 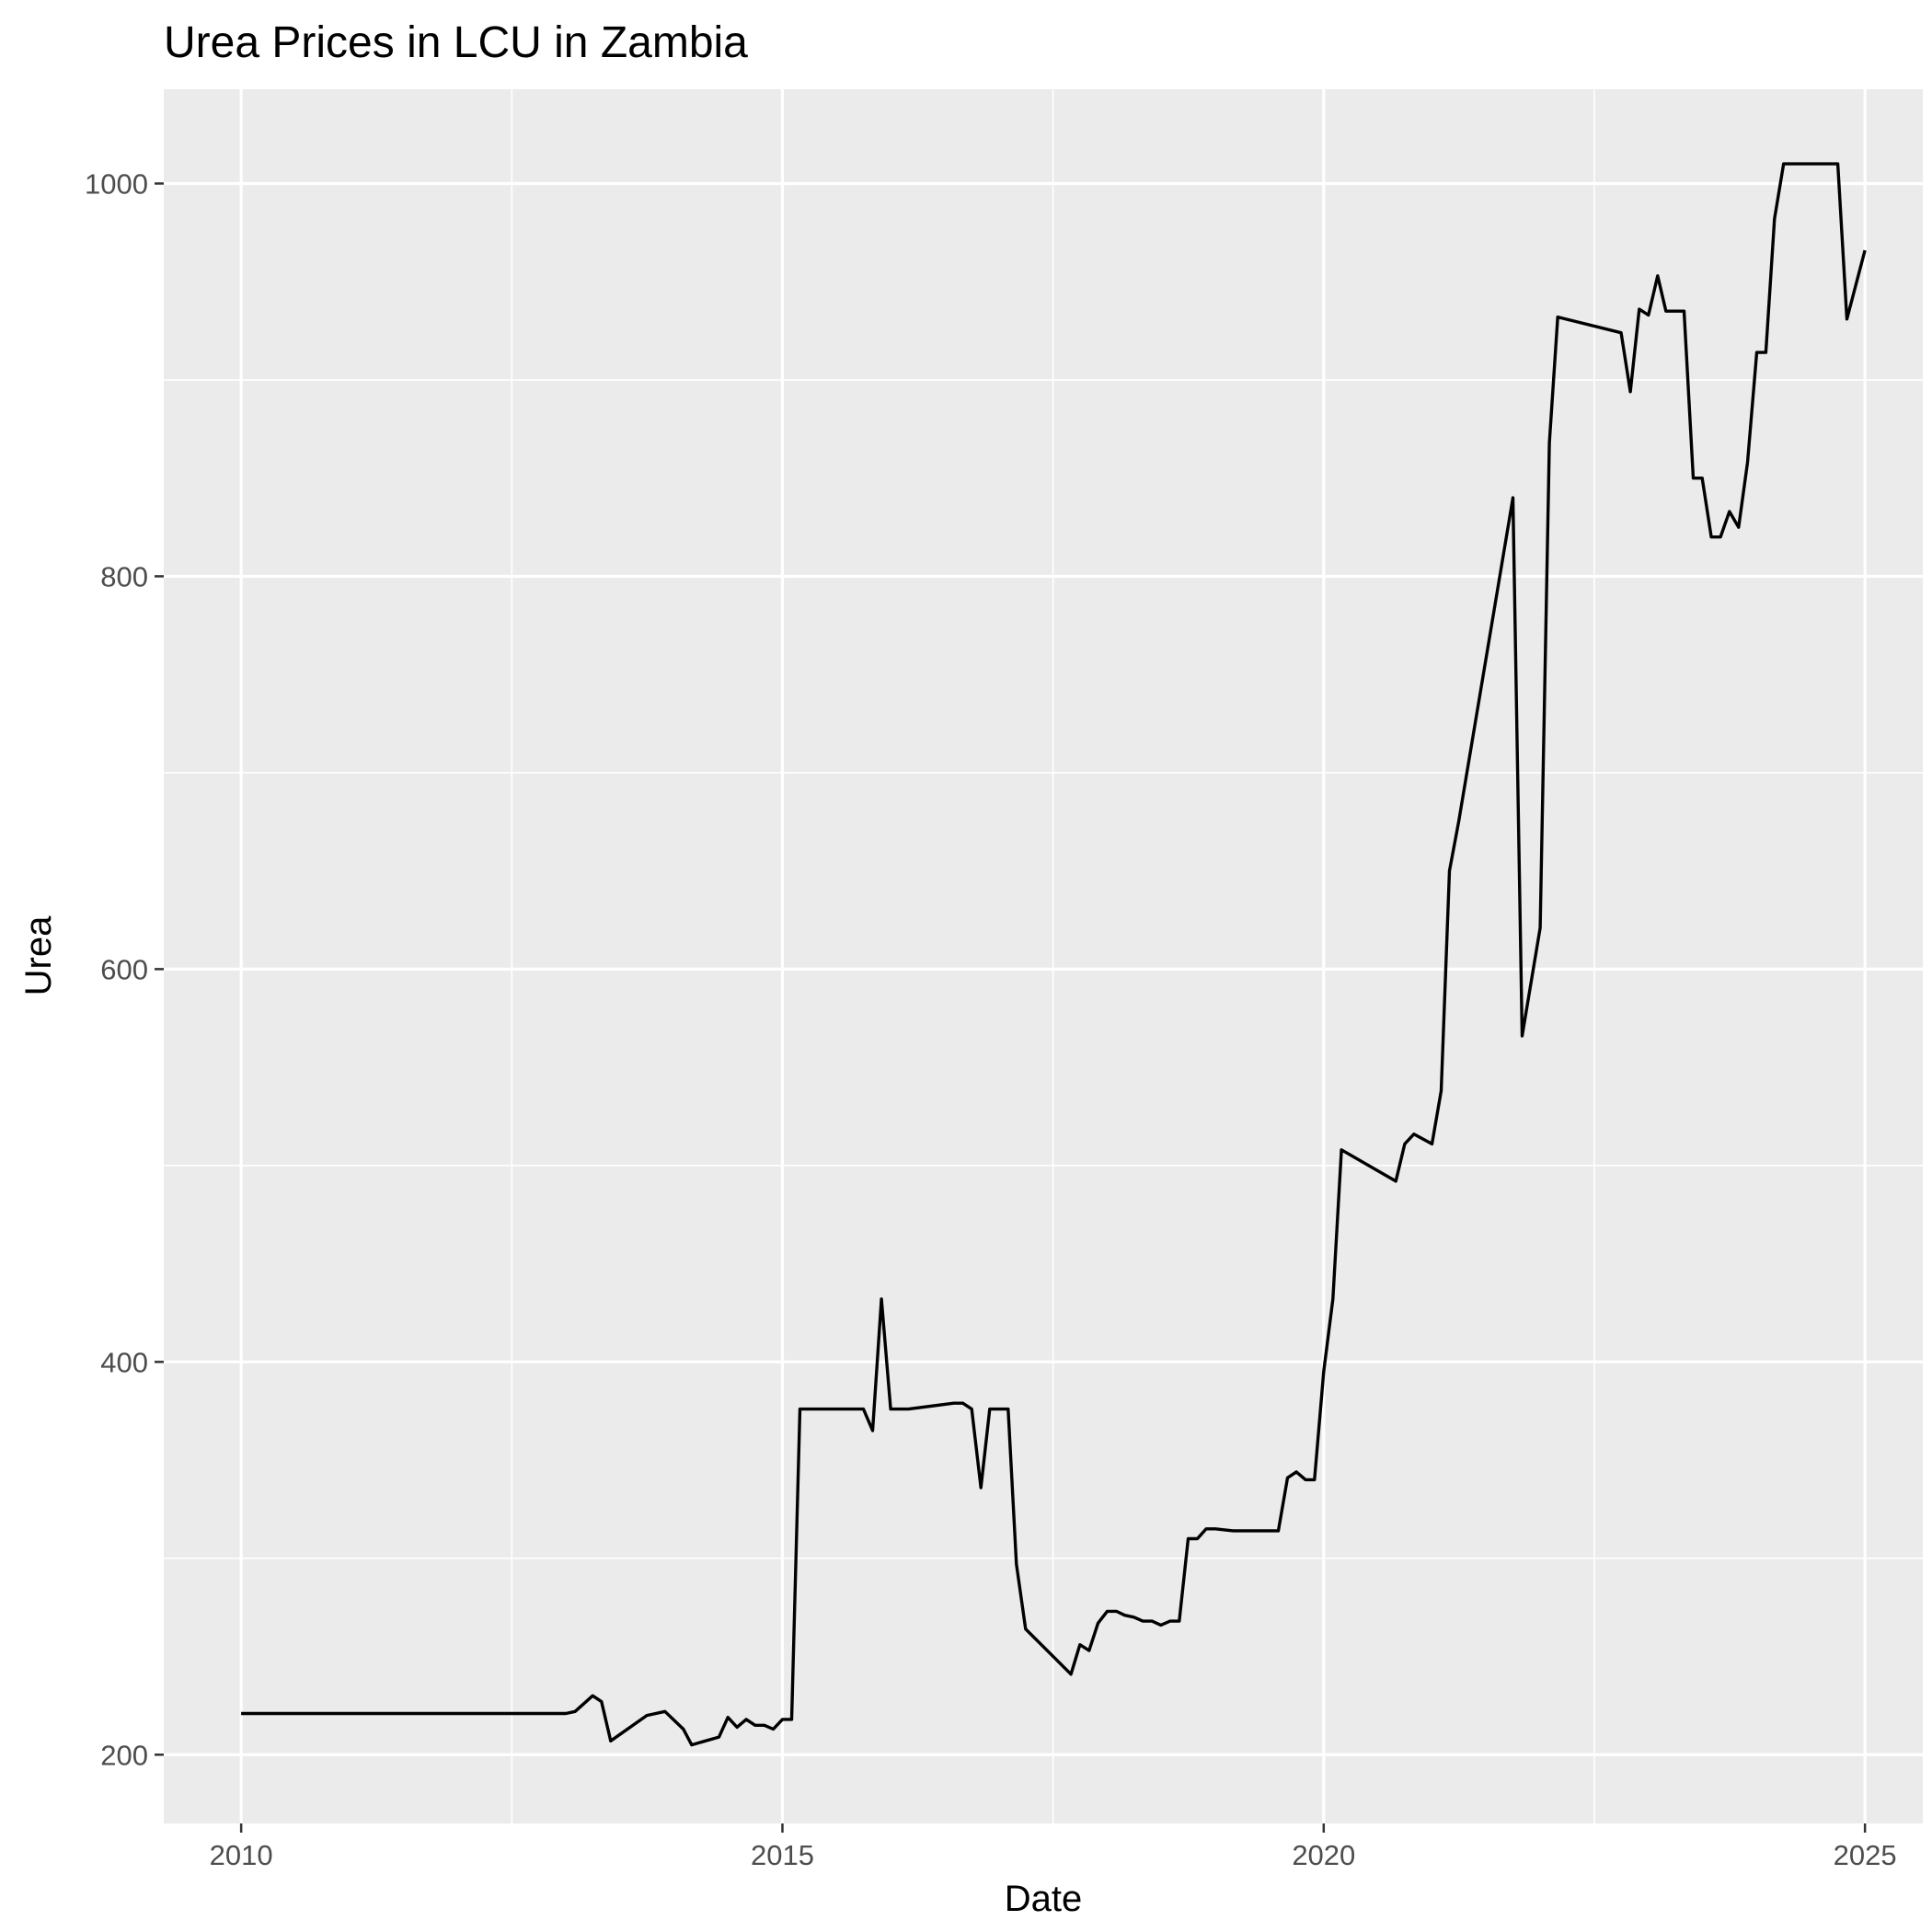 What do you see at coordinates (124, 1362) in the screenshot?
I see `y-tick-label: 400` at bounding box center [124, 1362].